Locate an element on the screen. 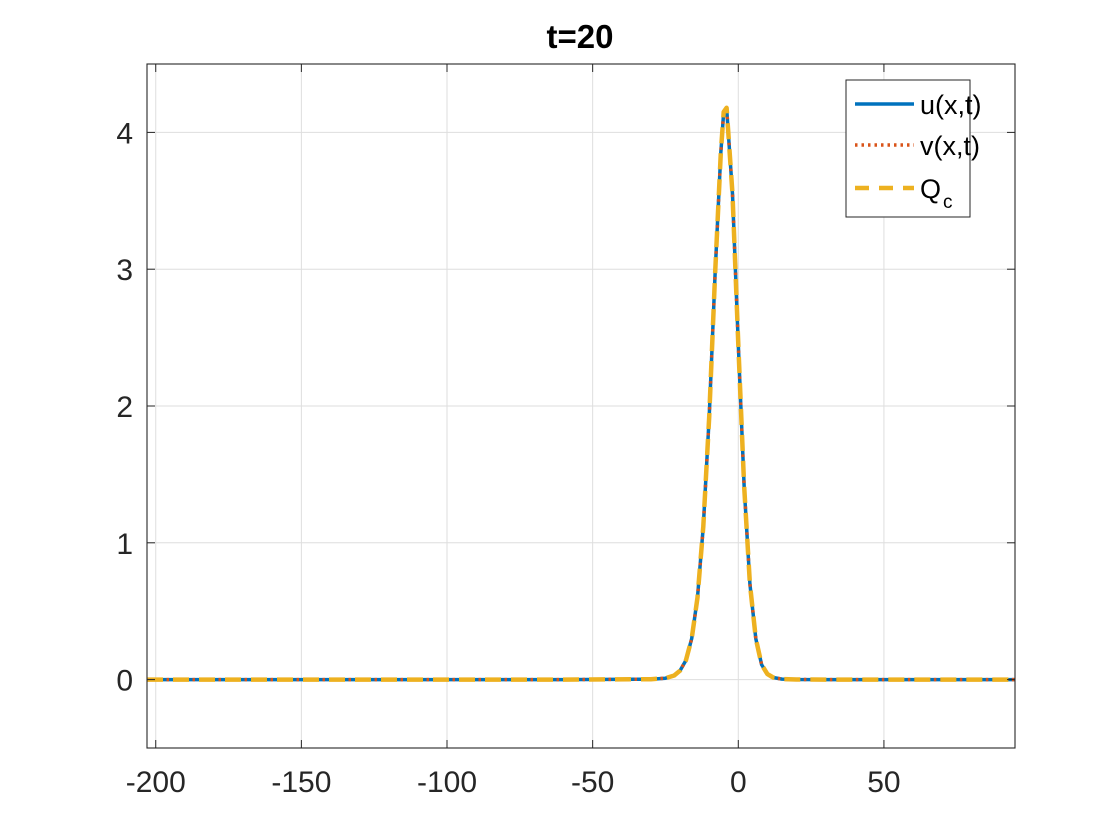 The image size is (1120, 840). chart-title: t=20 is located at coordinates (580, 36).